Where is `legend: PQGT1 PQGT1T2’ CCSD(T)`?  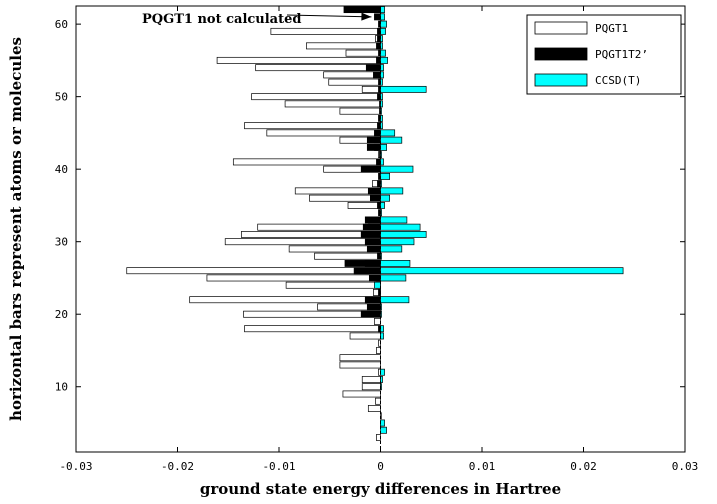 legend: PQGT1 PQGT1T2’ CCSD(T) is located at coordinates (604, 54).